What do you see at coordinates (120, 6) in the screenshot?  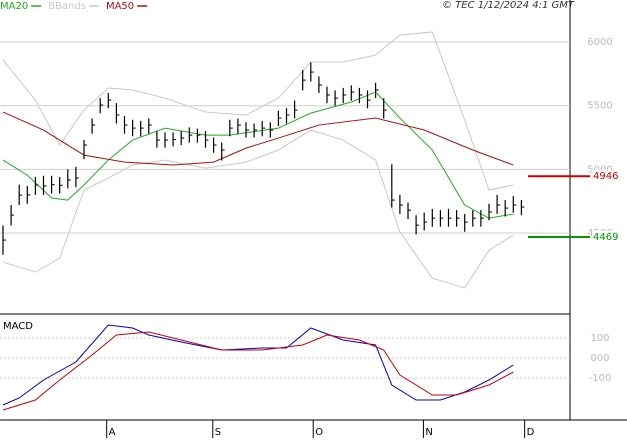 I see `legend-label: MA50` at bounding box center [120, 6].